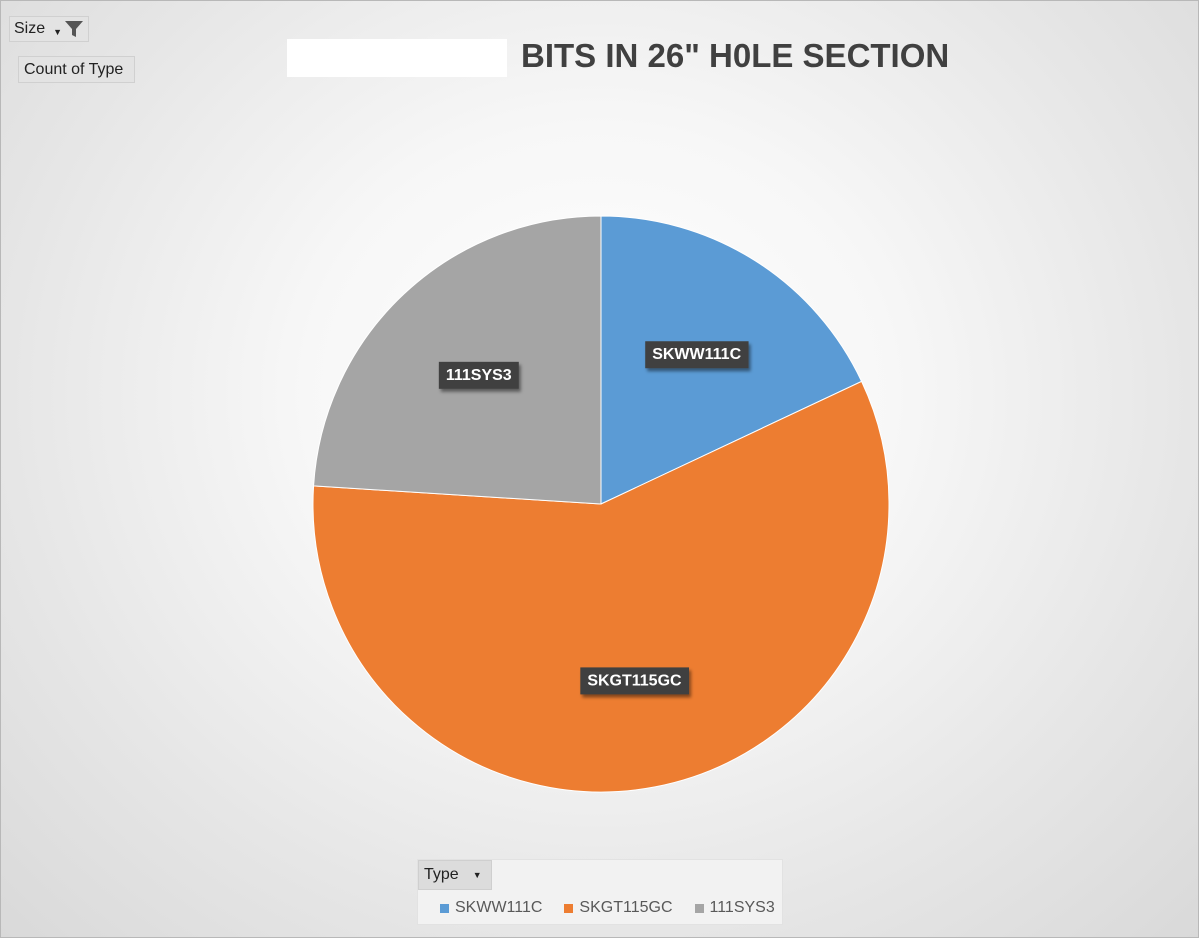 This screenshot has width=1199, height=938. What do you see at coordinates (499, 907) in the screenshot?
I see `legend-label: SKWW111C` at bounding box center [499, 907].